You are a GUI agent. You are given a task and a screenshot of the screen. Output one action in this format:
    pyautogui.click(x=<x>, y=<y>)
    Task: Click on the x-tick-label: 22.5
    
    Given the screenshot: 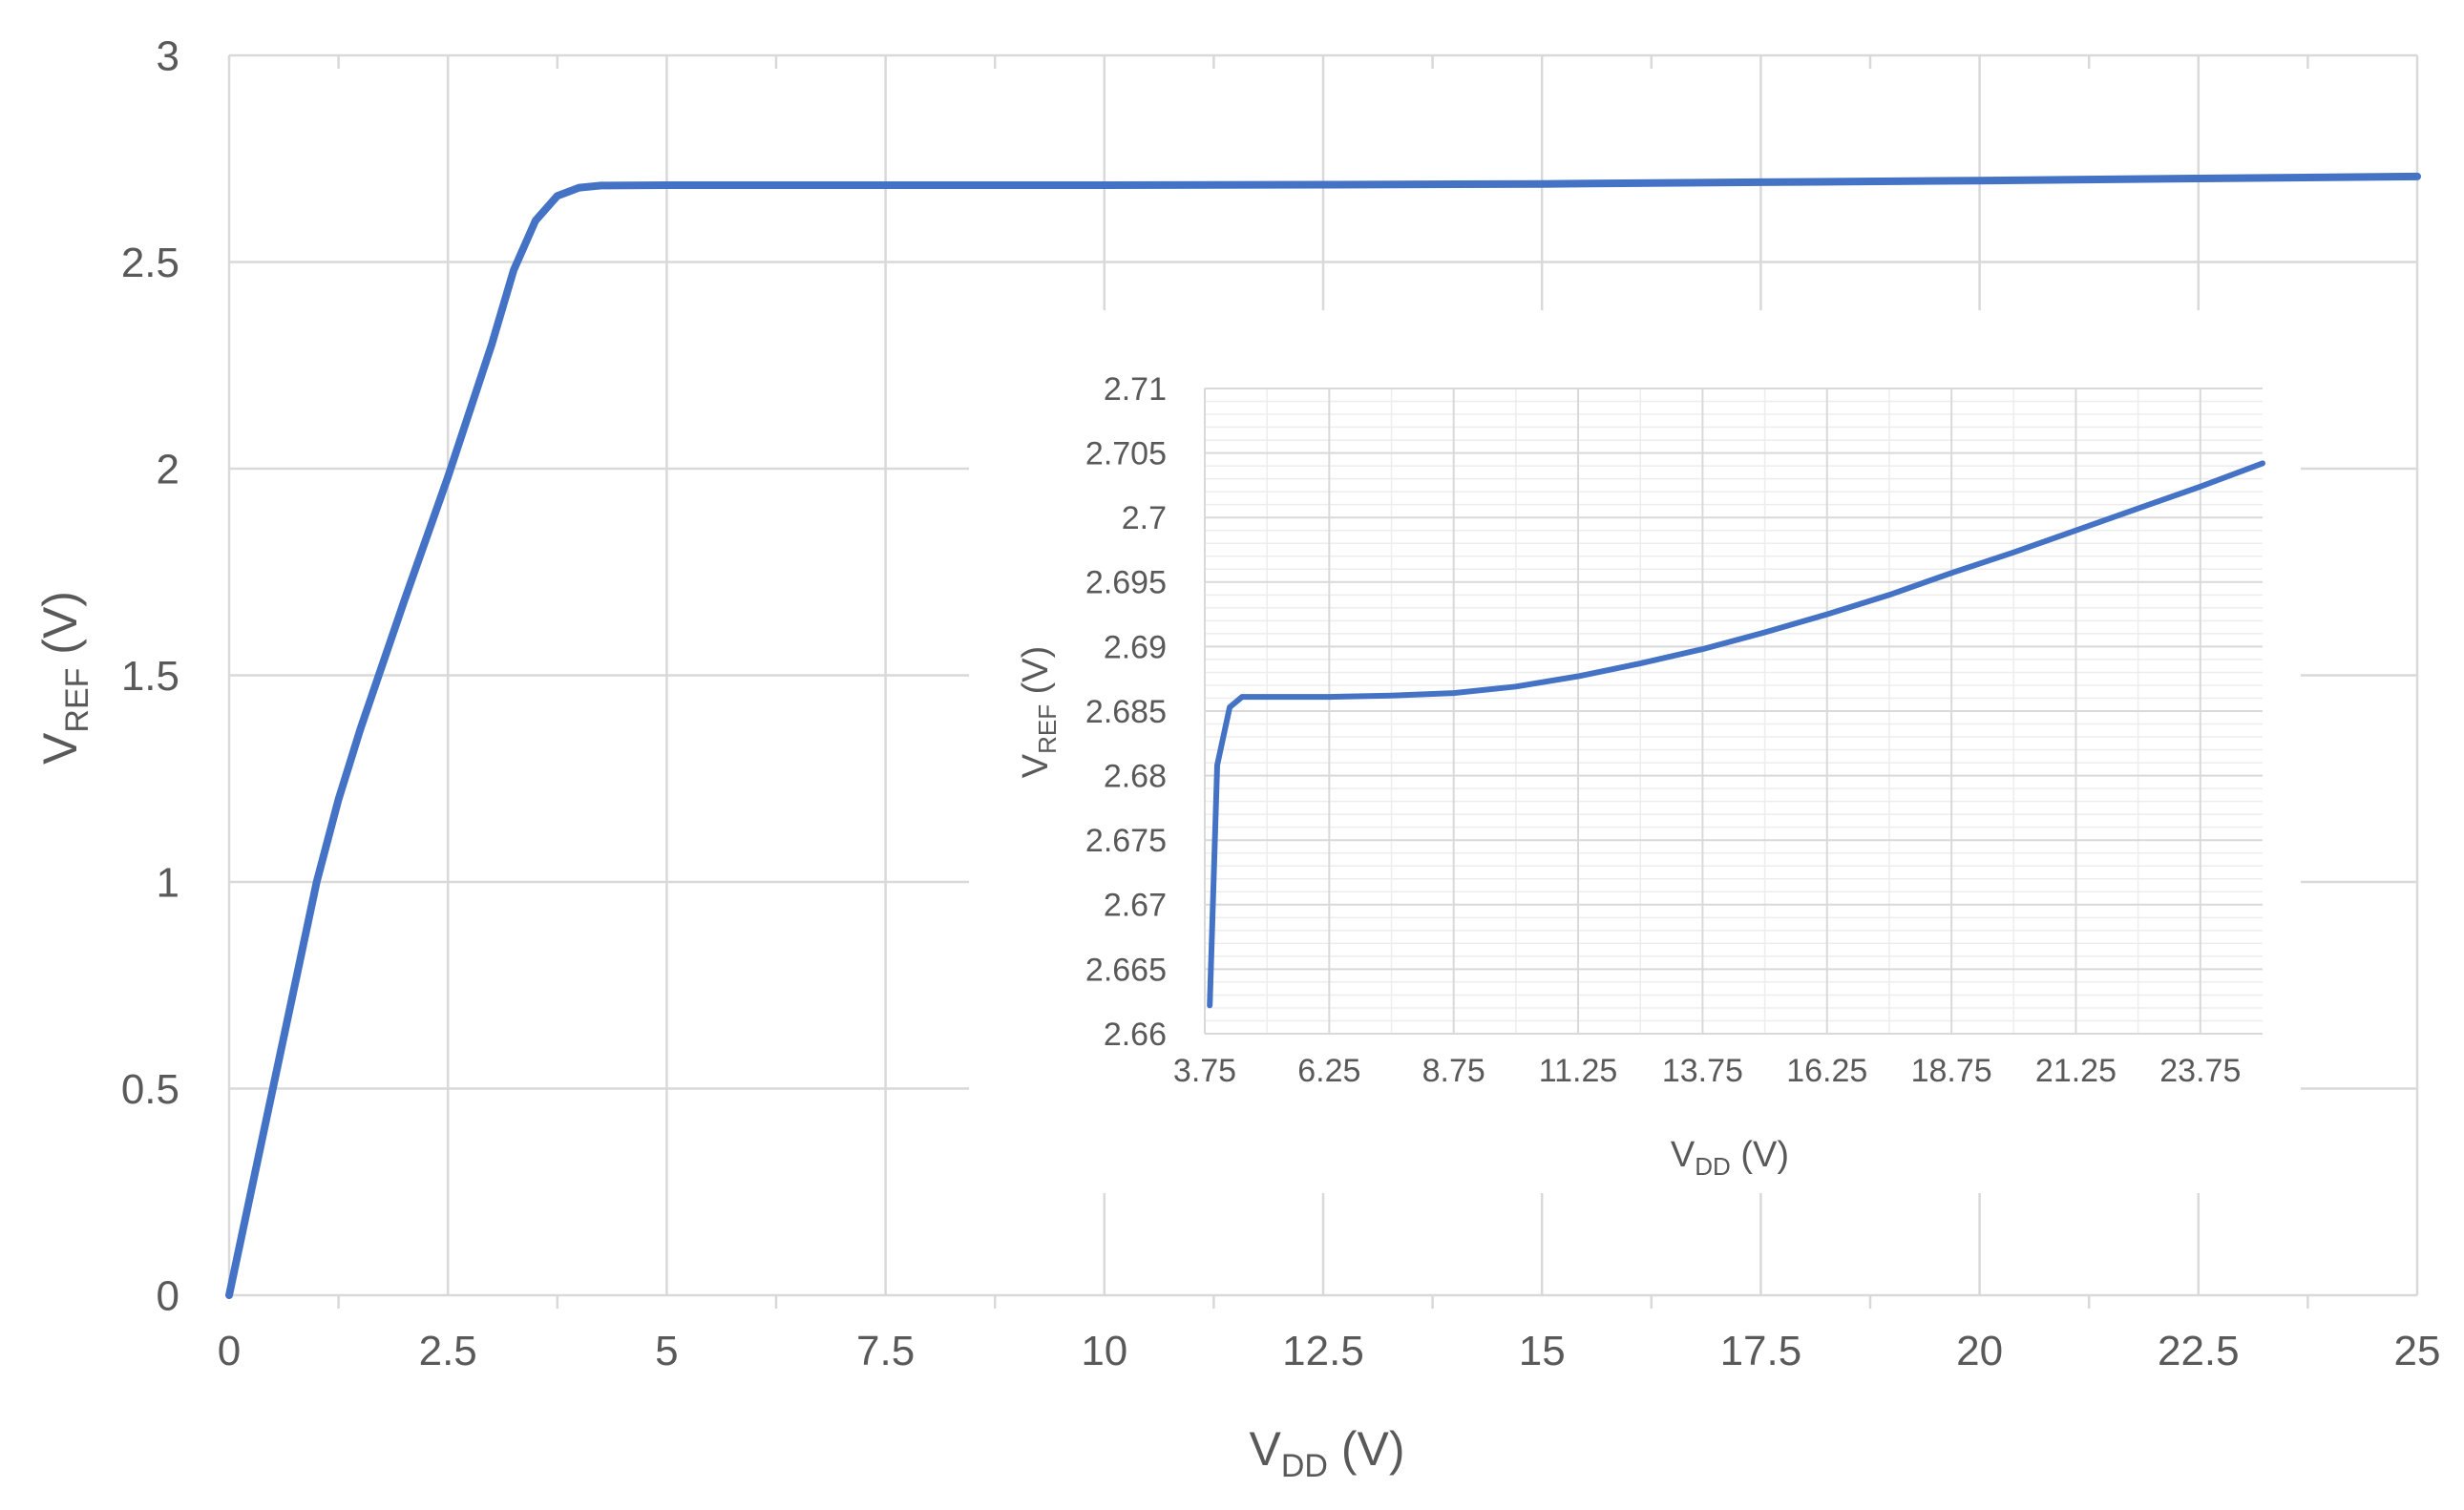 What is the action you would take?
    pyautogui.click(x=2199, y=1351)
    